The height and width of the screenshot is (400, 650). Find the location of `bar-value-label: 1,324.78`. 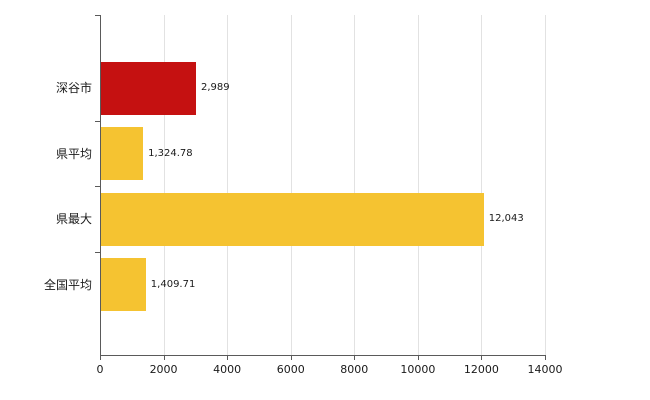

bar-value-label: 1,324.78 is located at coordinates (170, 153).